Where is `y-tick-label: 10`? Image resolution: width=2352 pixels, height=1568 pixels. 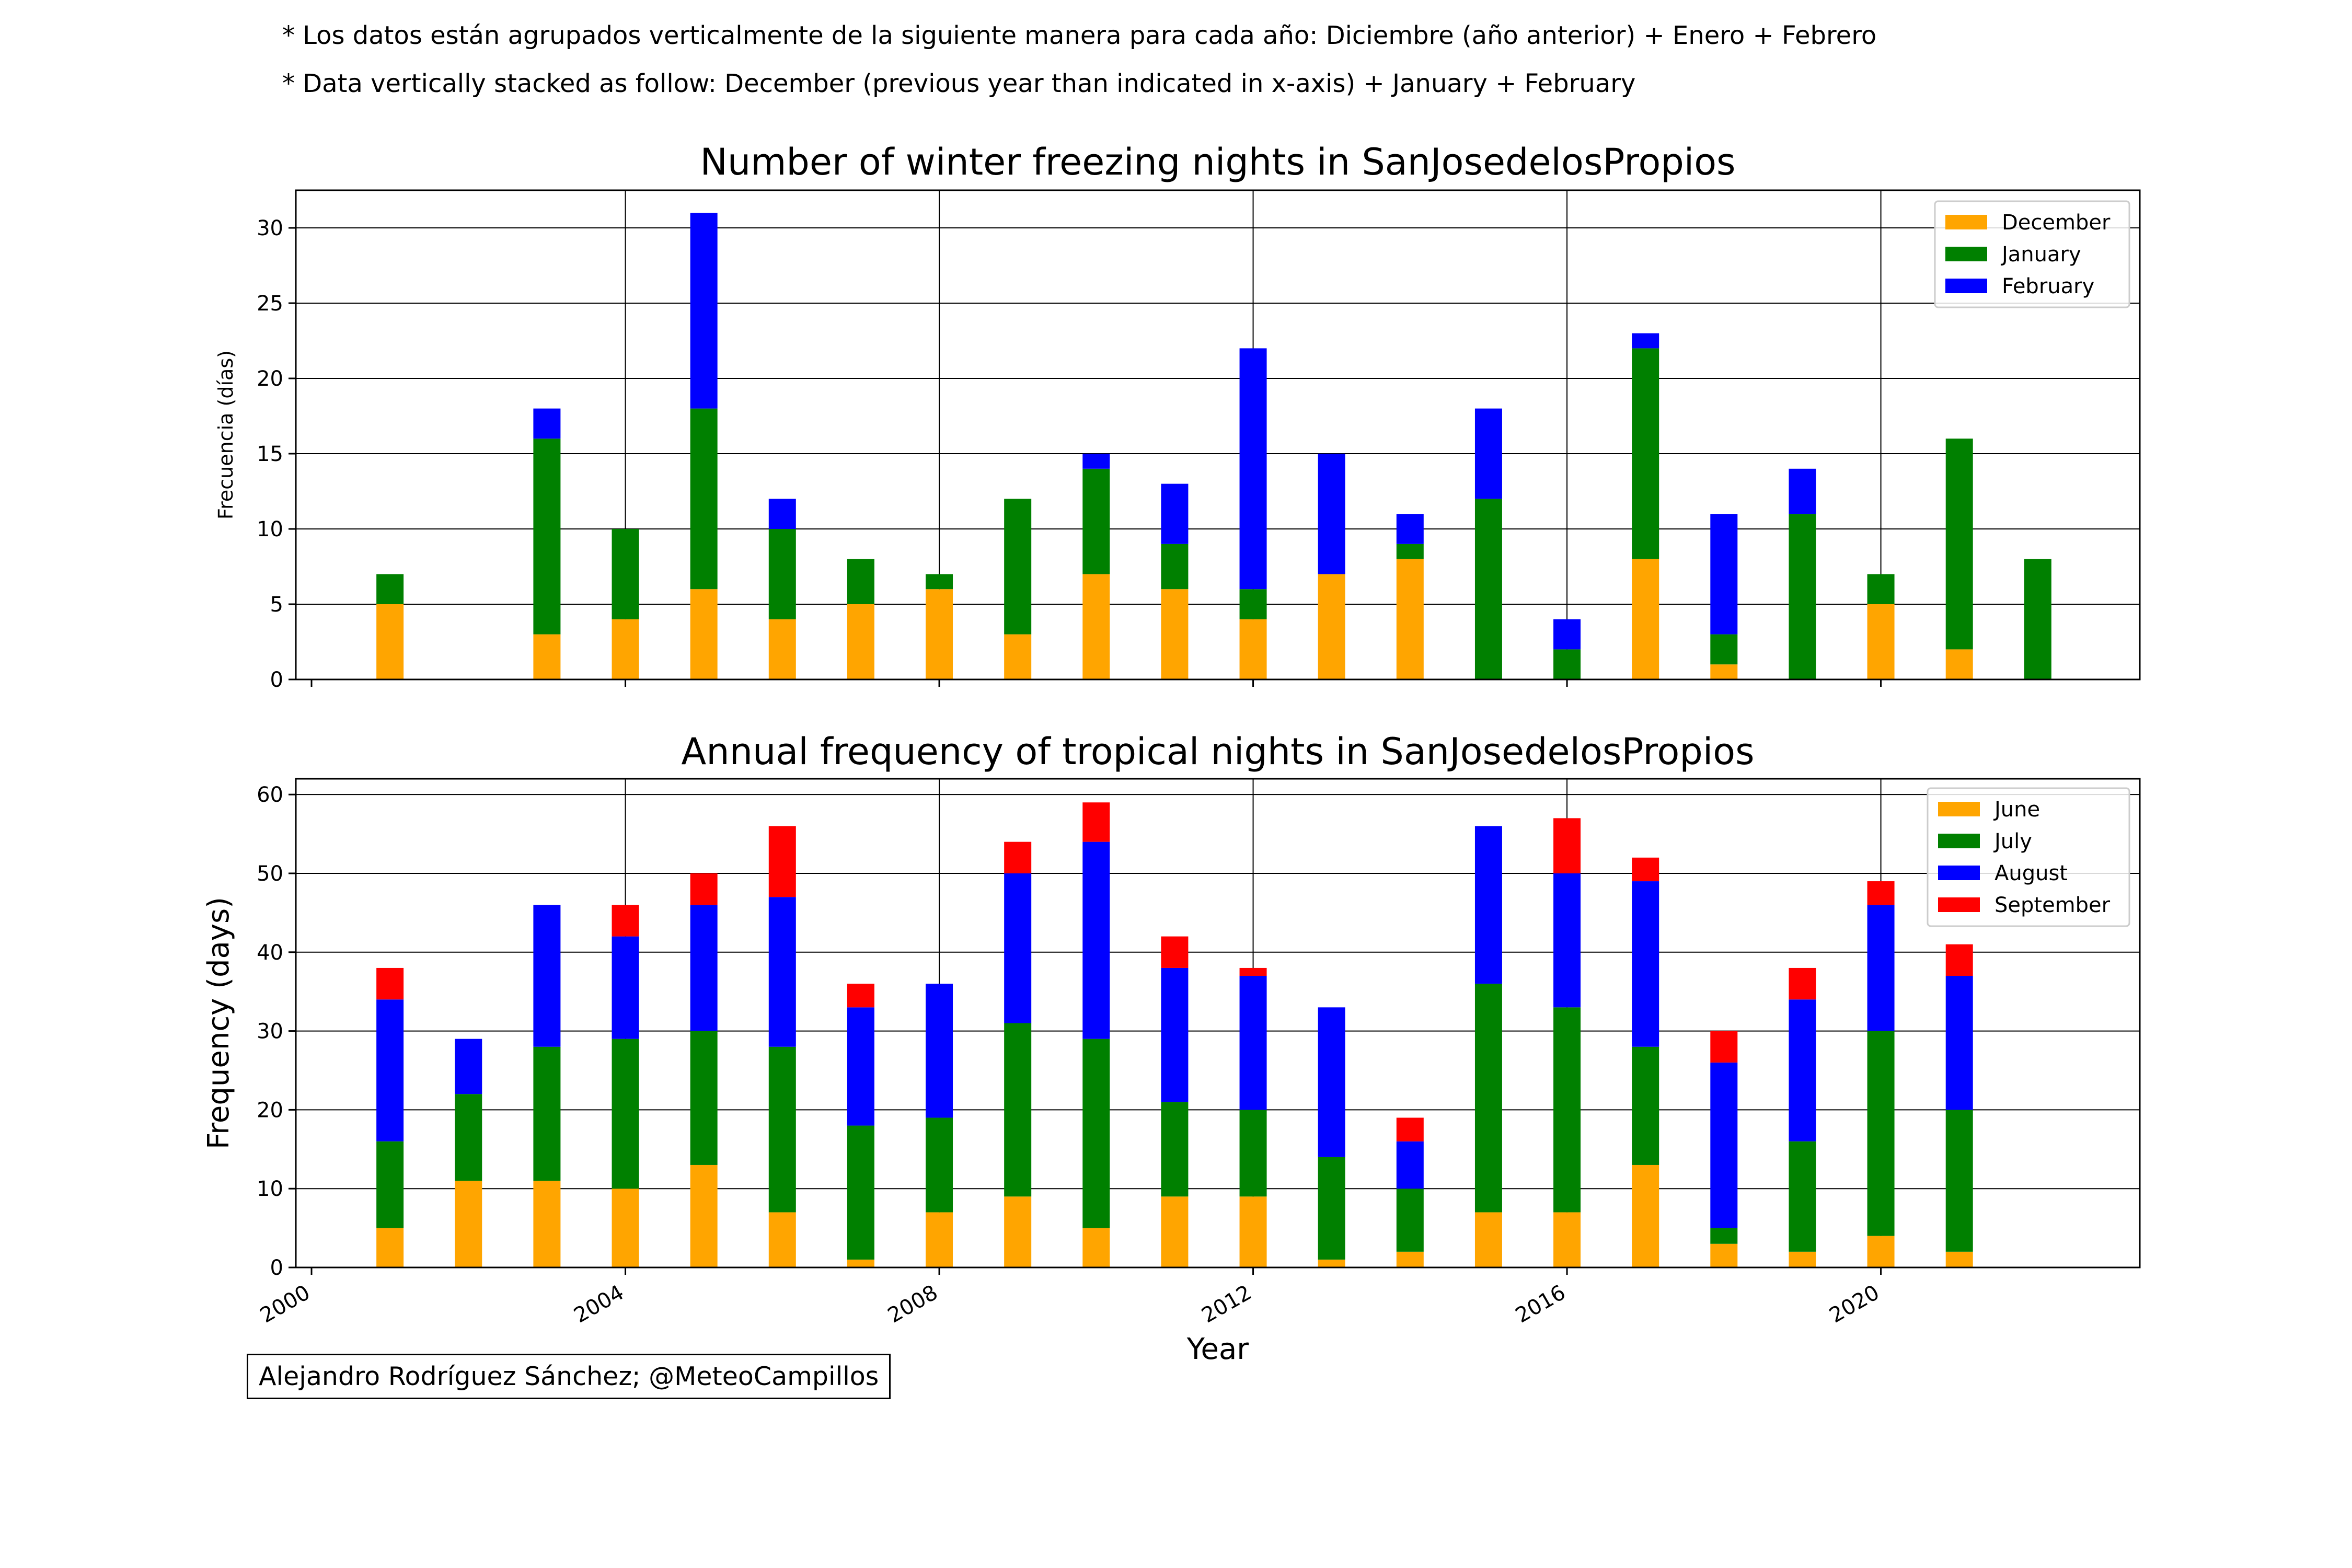 y-tick-label: 10 is located at coordinates (270, 529).